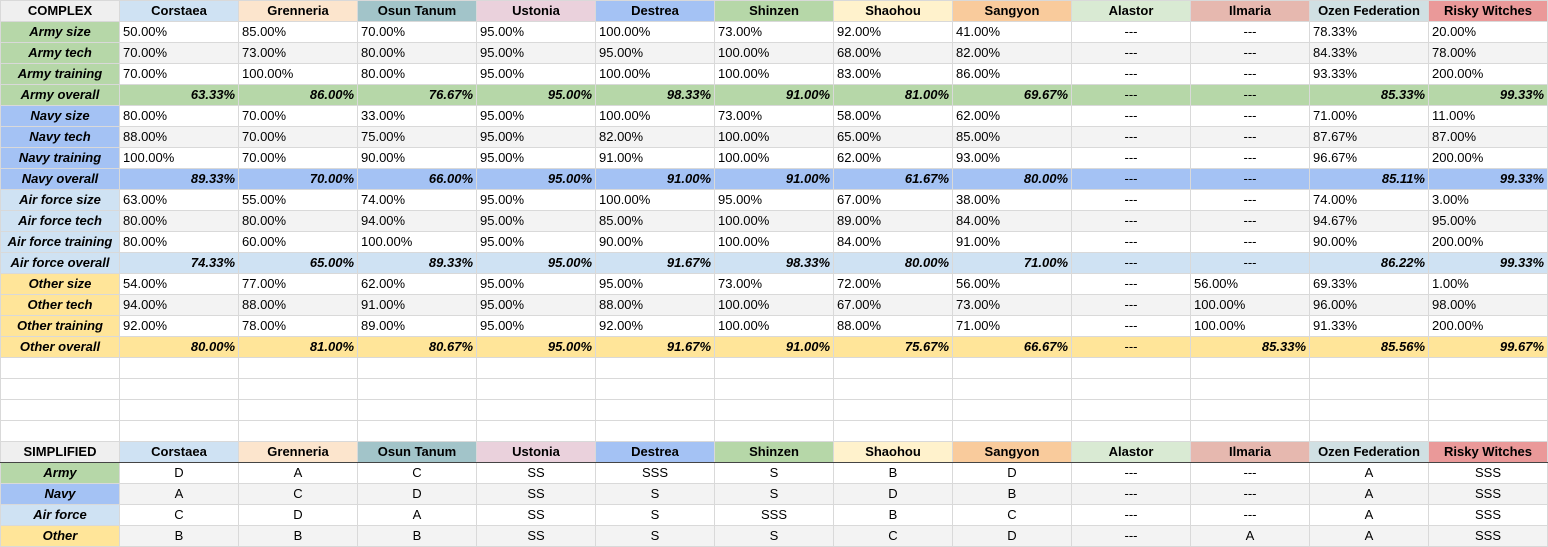 This screenshot has height=547, width=1548. I want to click on value-cell: 11.00%, so click(1488, 116).